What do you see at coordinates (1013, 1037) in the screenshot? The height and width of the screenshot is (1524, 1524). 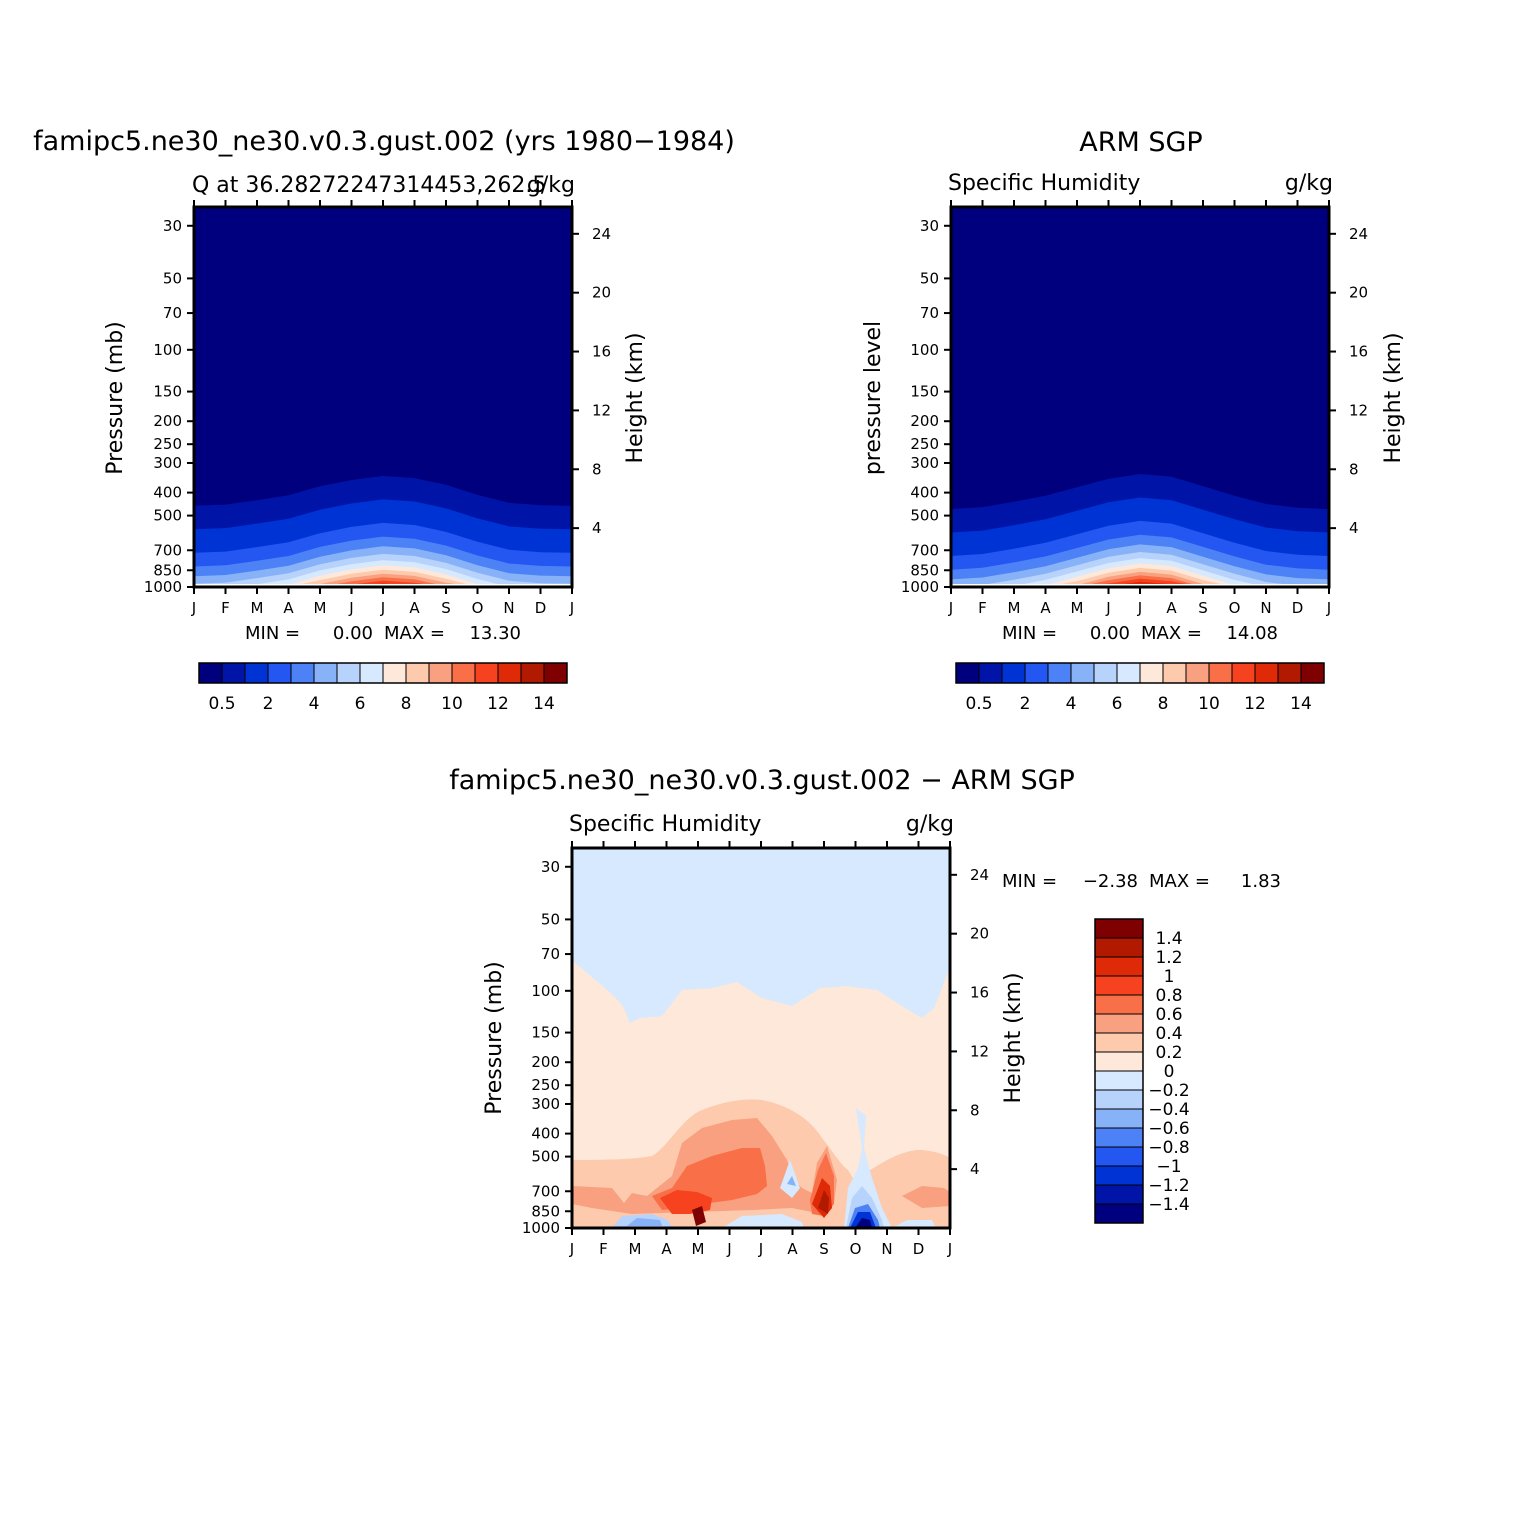 I see `panel3-ylabel-right: Height (km)` at bounding box center [1013, 1037].